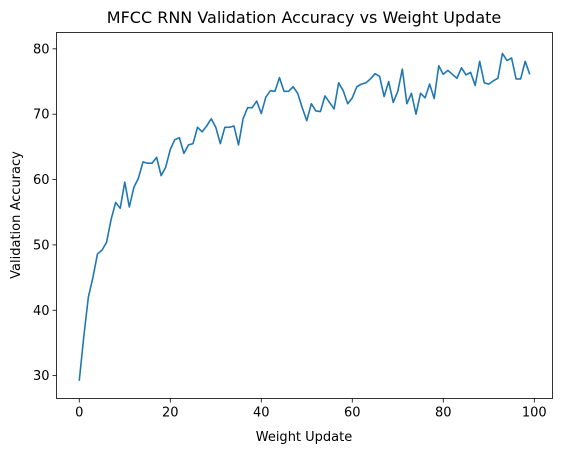  I want to click on y-axis: 30 40 50 60 70 80, so click(45, 213).